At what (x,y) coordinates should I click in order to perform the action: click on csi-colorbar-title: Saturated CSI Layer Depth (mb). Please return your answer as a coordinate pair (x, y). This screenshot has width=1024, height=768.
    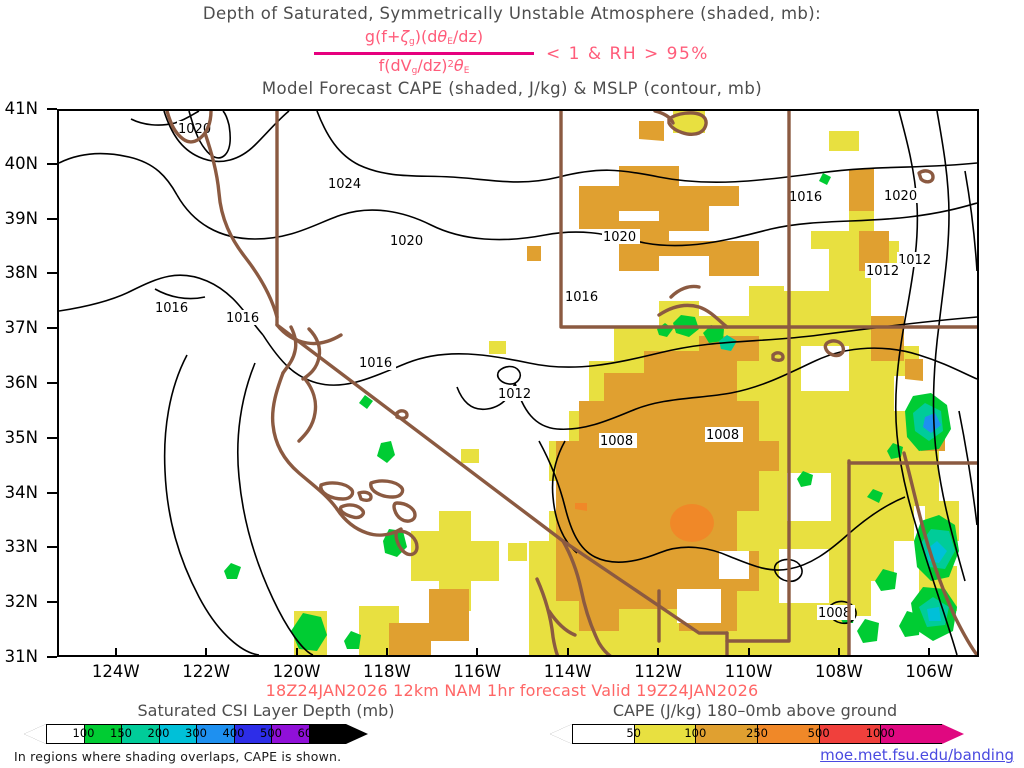
    Looking at the image, I should click on (266, 710).